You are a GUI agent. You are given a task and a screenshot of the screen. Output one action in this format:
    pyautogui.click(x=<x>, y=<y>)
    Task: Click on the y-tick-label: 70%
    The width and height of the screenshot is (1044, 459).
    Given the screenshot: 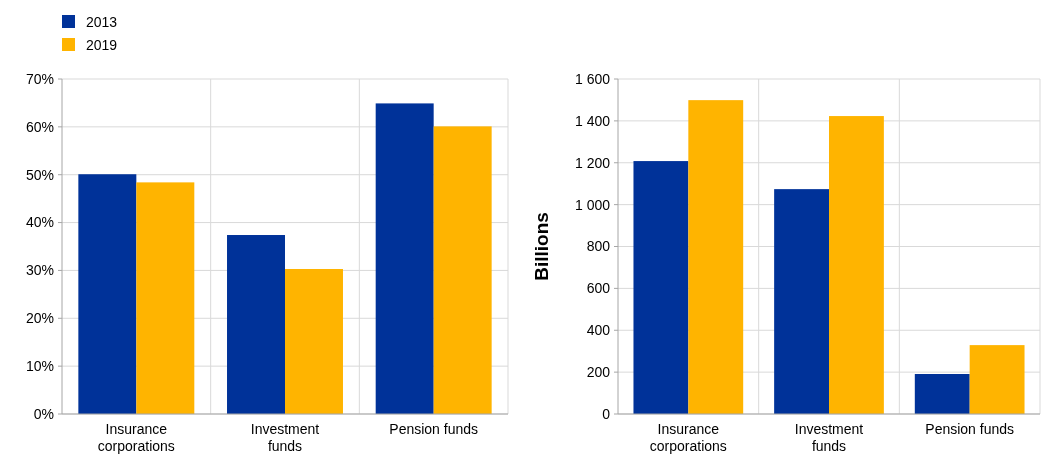 What is the action you would take?
    pyautogui.click(x=39, y=78)
    